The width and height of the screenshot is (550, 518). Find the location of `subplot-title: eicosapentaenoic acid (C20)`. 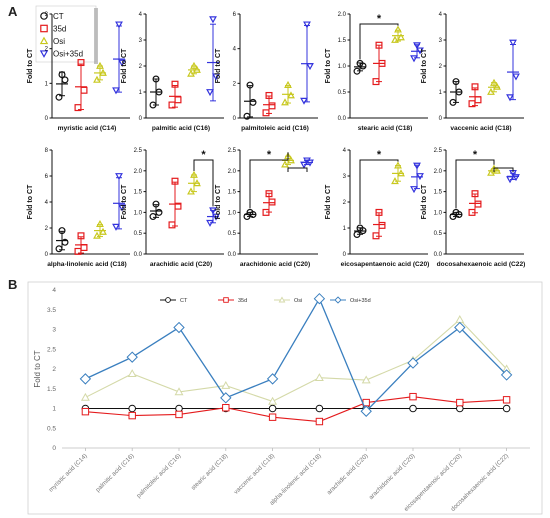

subplot-title: eicosapentaenoic acid (C20) is located at coordinates (385, 264).